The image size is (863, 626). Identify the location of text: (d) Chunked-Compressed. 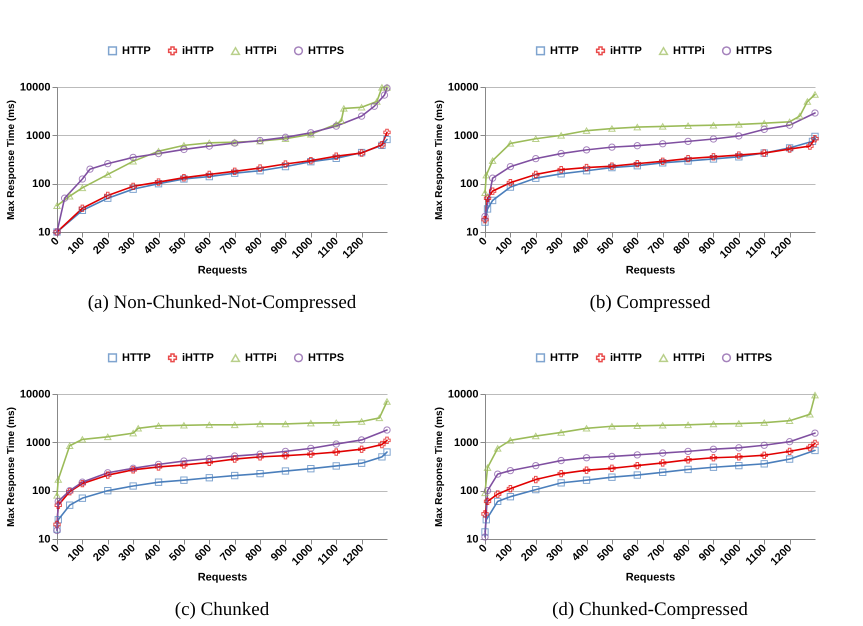
(650, 609).